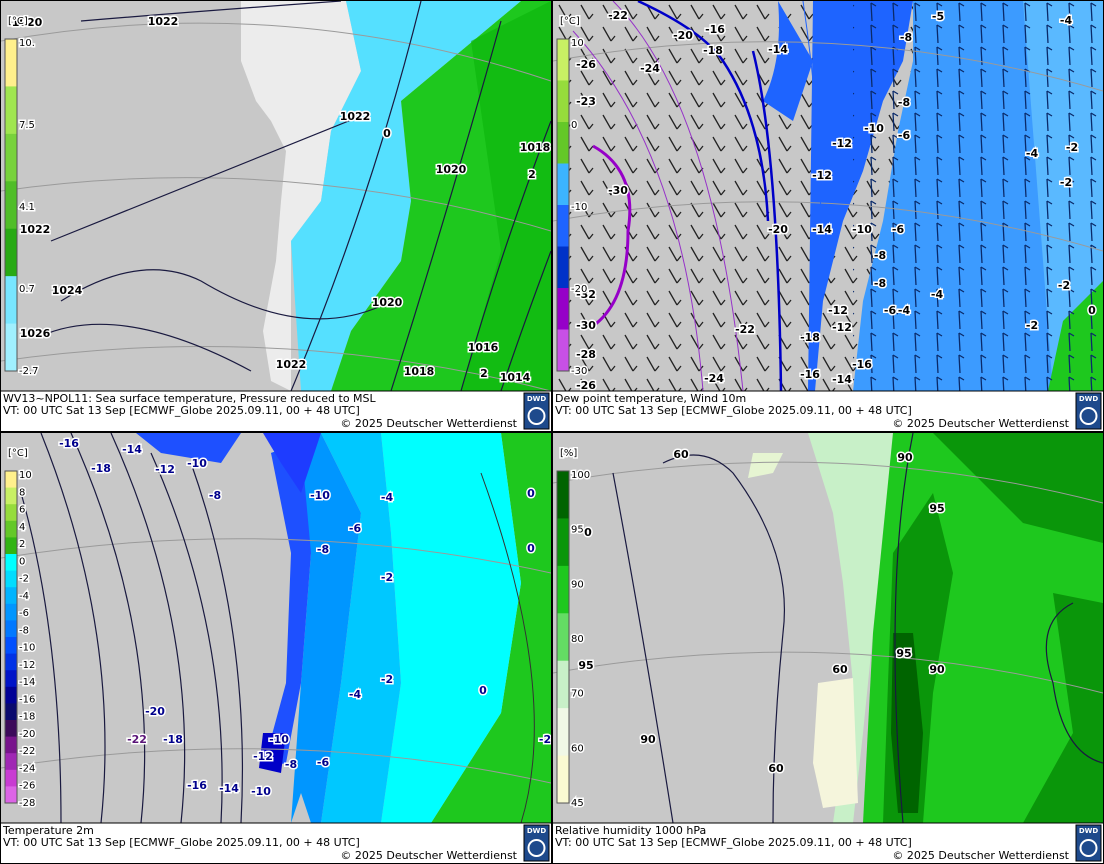  I want to click on caption-title: Temperature 2m, so click(48, 830).